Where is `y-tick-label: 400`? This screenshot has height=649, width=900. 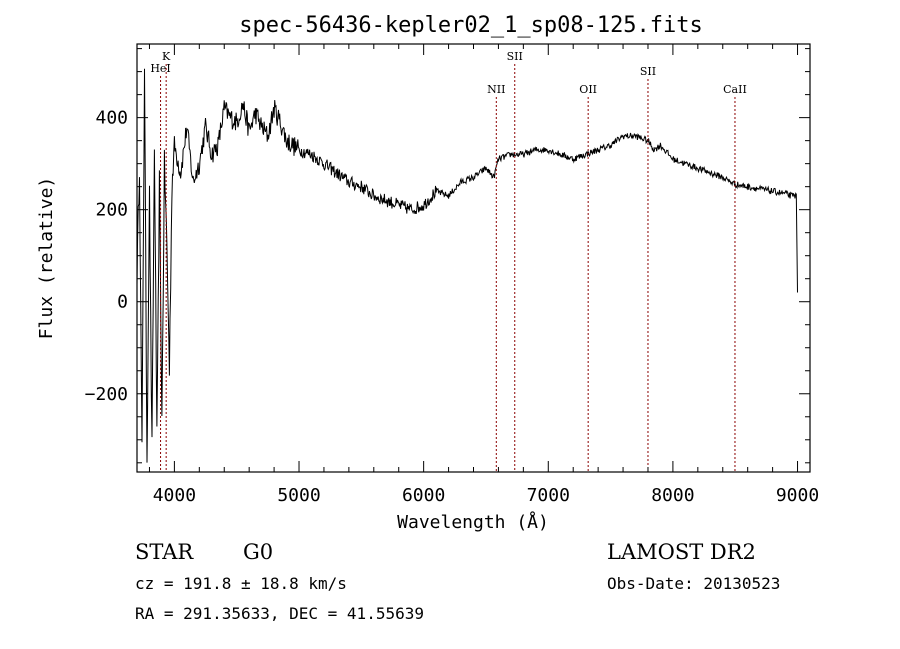 y-tick-label: 400 is located at coordinates (111, 118).